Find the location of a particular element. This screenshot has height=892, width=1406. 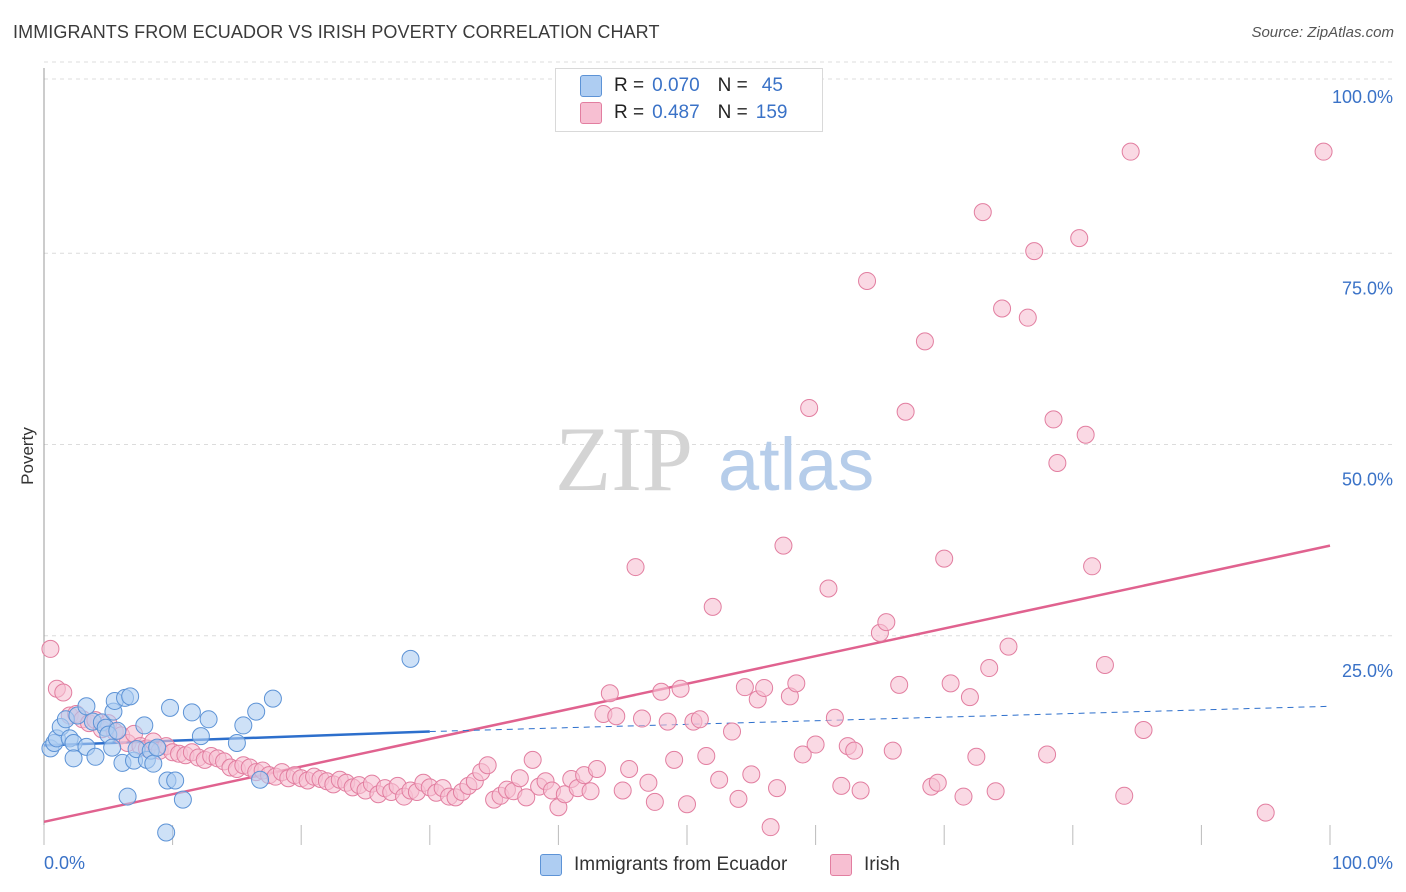

legend-label-ecuador: Immigrants from Ecuador is located at coordinates (681, 864).